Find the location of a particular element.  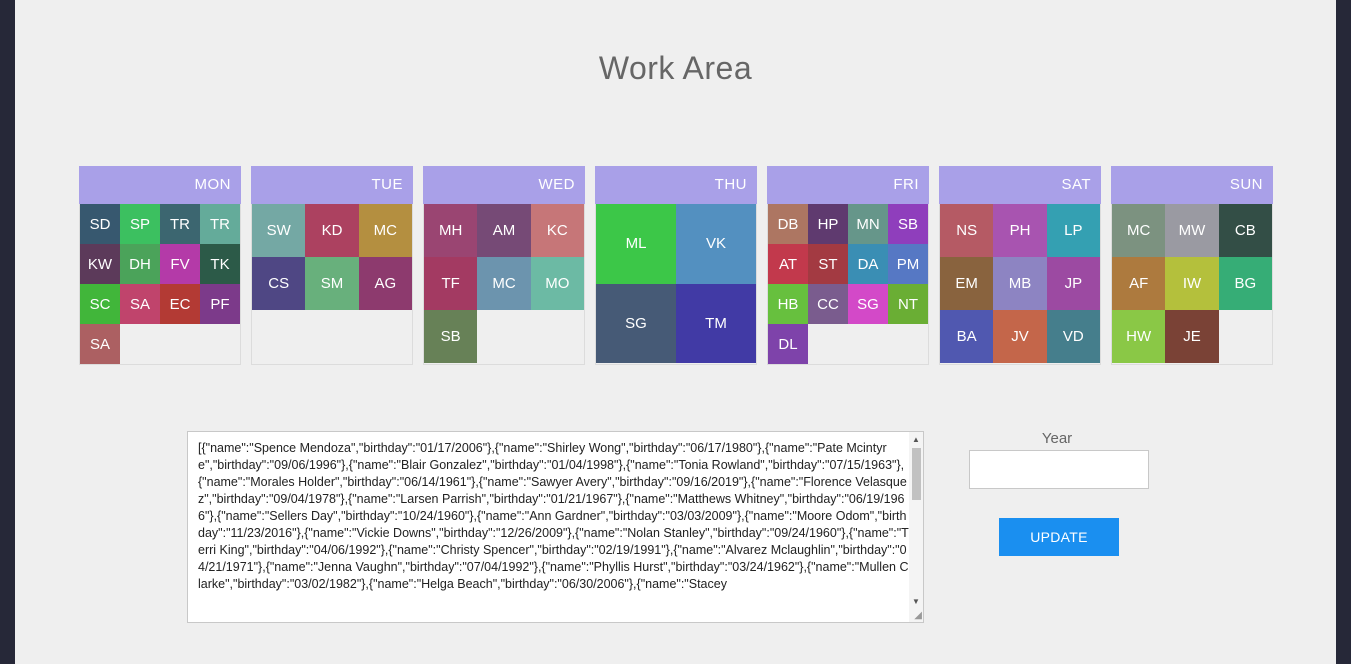

day-card-sun: SUN MC MW CB AF IW BG HW JE is located at coordinates (1192, 266).